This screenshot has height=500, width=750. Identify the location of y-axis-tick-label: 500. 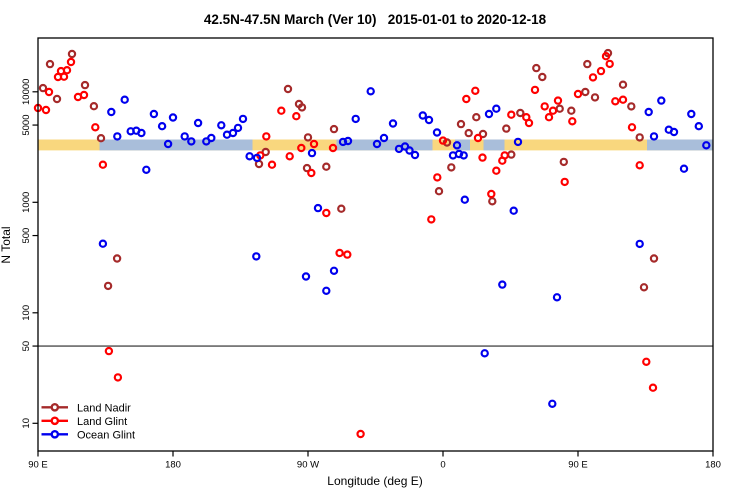
(26, 236).